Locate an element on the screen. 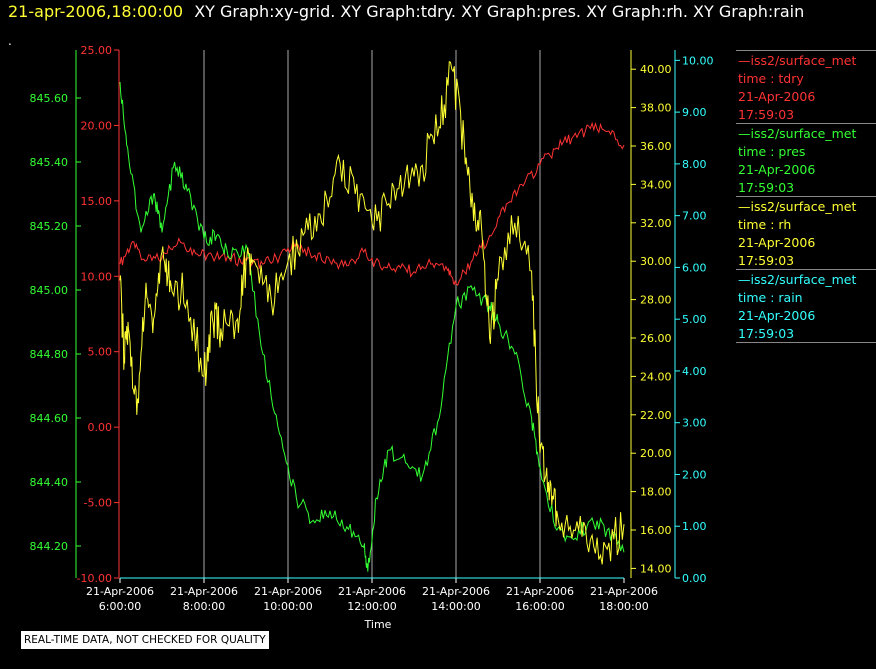 This screenshot has width=876, height=669. rh-tick-label: 30.00 is located at coordinates (656, 261).